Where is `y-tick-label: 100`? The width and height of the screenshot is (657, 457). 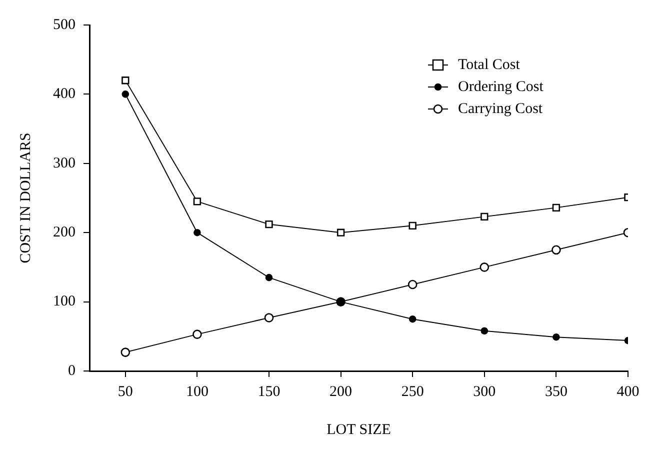
y-tick-label: 100 is located at coordinates (64, 302).